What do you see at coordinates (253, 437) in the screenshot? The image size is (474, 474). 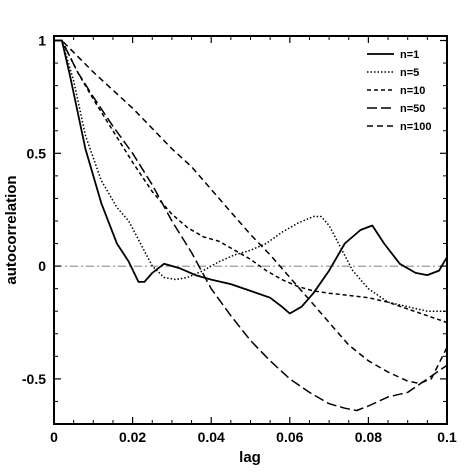 I see `x-tick-labels: 0 0.02 0.04 0.06 0.08 0.1` at bounding box center [253, 437].